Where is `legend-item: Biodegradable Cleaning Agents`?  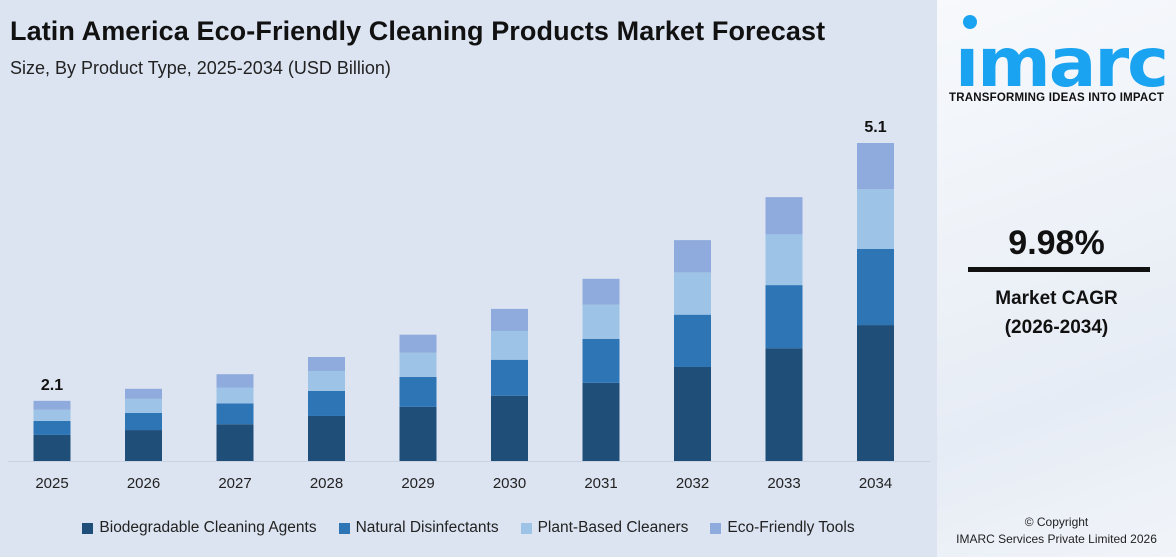
legend-item: Biodegradable Cleaning Agents is located at coordinates (199, 528).